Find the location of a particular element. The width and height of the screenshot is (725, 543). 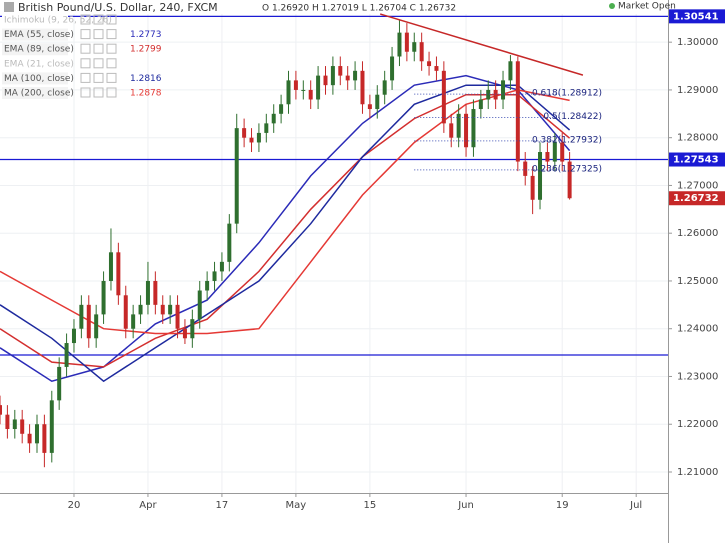

chart-title: British Pound/U.S. Dollar, 240, FXCM is located at coordinates (118, 7).